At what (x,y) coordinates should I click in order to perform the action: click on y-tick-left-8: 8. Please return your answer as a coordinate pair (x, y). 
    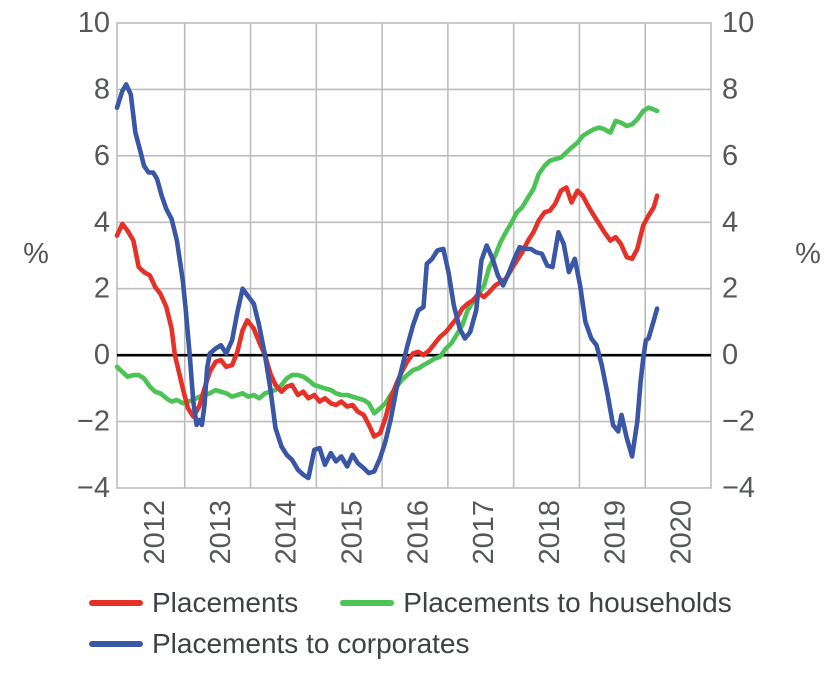
    Looking at the image, I should click on (102, 89).